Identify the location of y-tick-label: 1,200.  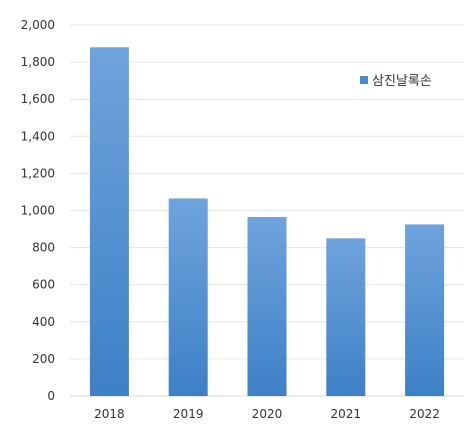
(38, 173).